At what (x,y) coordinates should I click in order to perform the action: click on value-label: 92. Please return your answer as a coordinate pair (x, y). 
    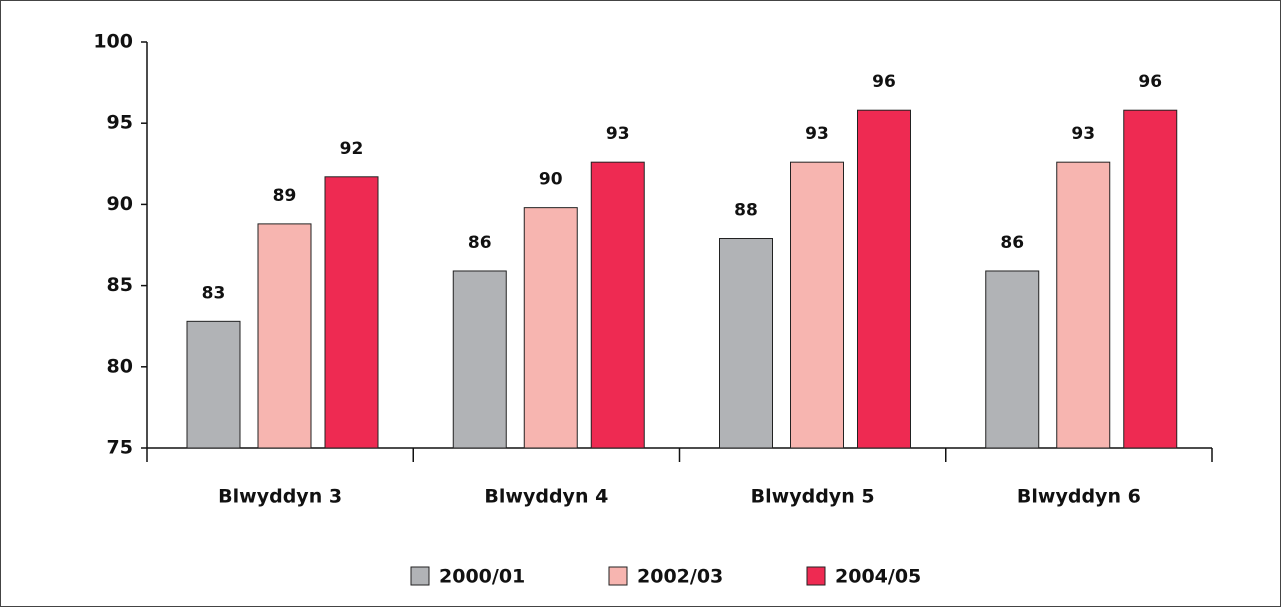
    Looking at the image, I should click on (352, 149).